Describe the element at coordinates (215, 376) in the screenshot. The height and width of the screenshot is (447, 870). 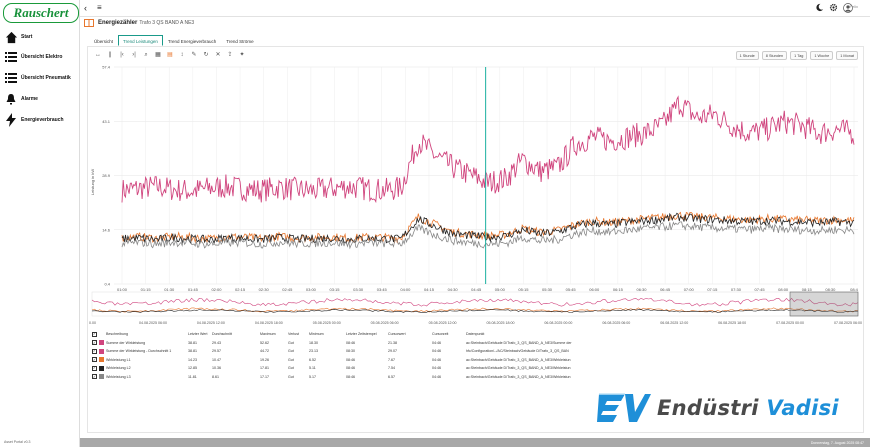
I see `legend-cell: 8.61` at that location.